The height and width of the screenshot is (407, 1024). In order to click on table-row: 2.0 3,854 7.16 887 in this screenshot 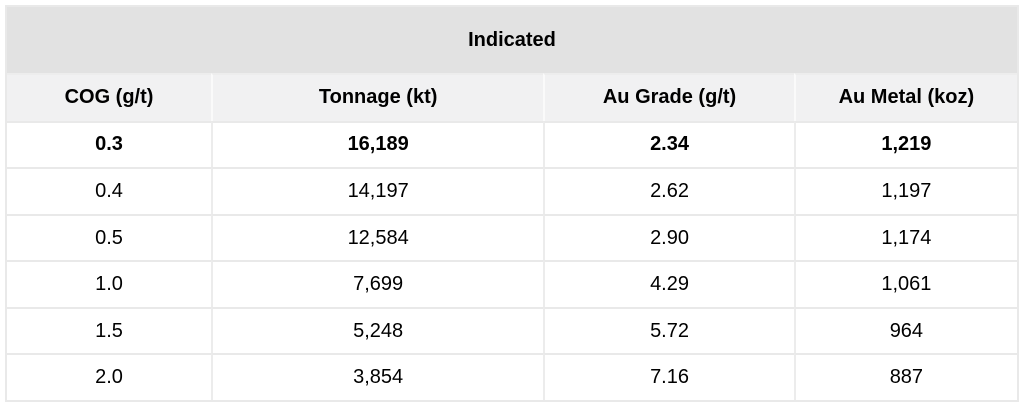, I will do `click(512, 376)`.